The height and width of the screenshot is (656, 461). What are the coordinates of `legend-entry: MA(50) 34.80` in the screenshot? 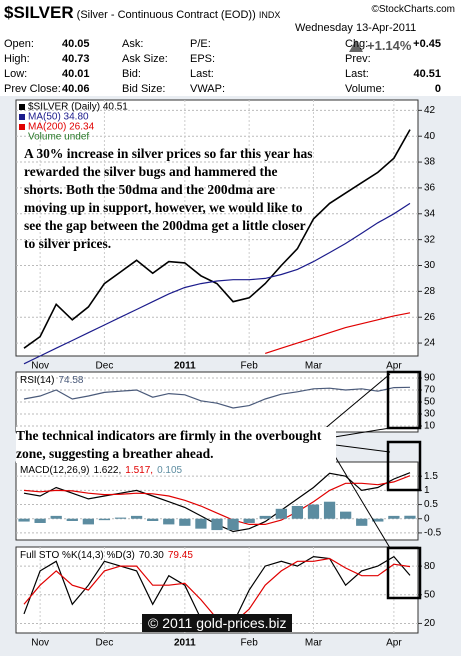 It's located at (58, 117).